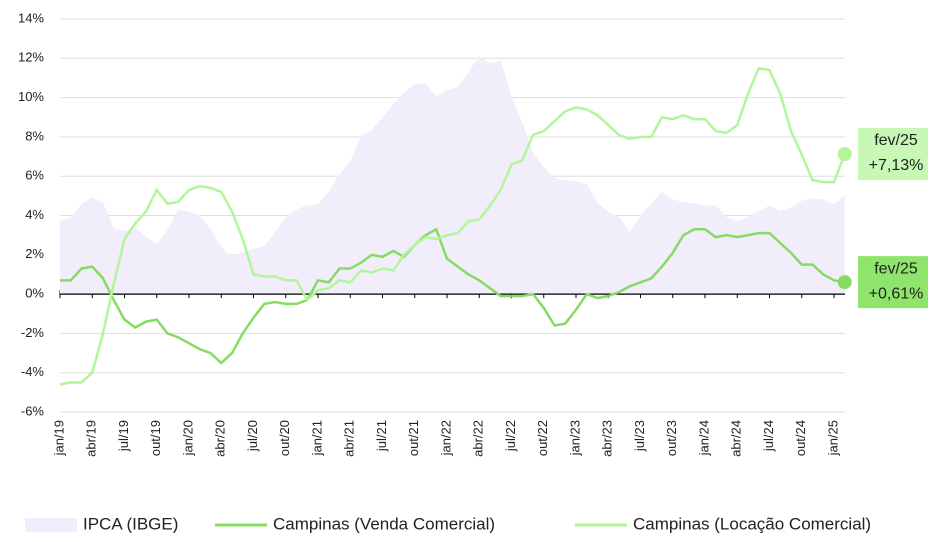 The width and height of the screenshot is (929, 542). Describe the element at coordinates (639, 436) in the screenshot. I see `x-tick-label: jul/23` at that location.